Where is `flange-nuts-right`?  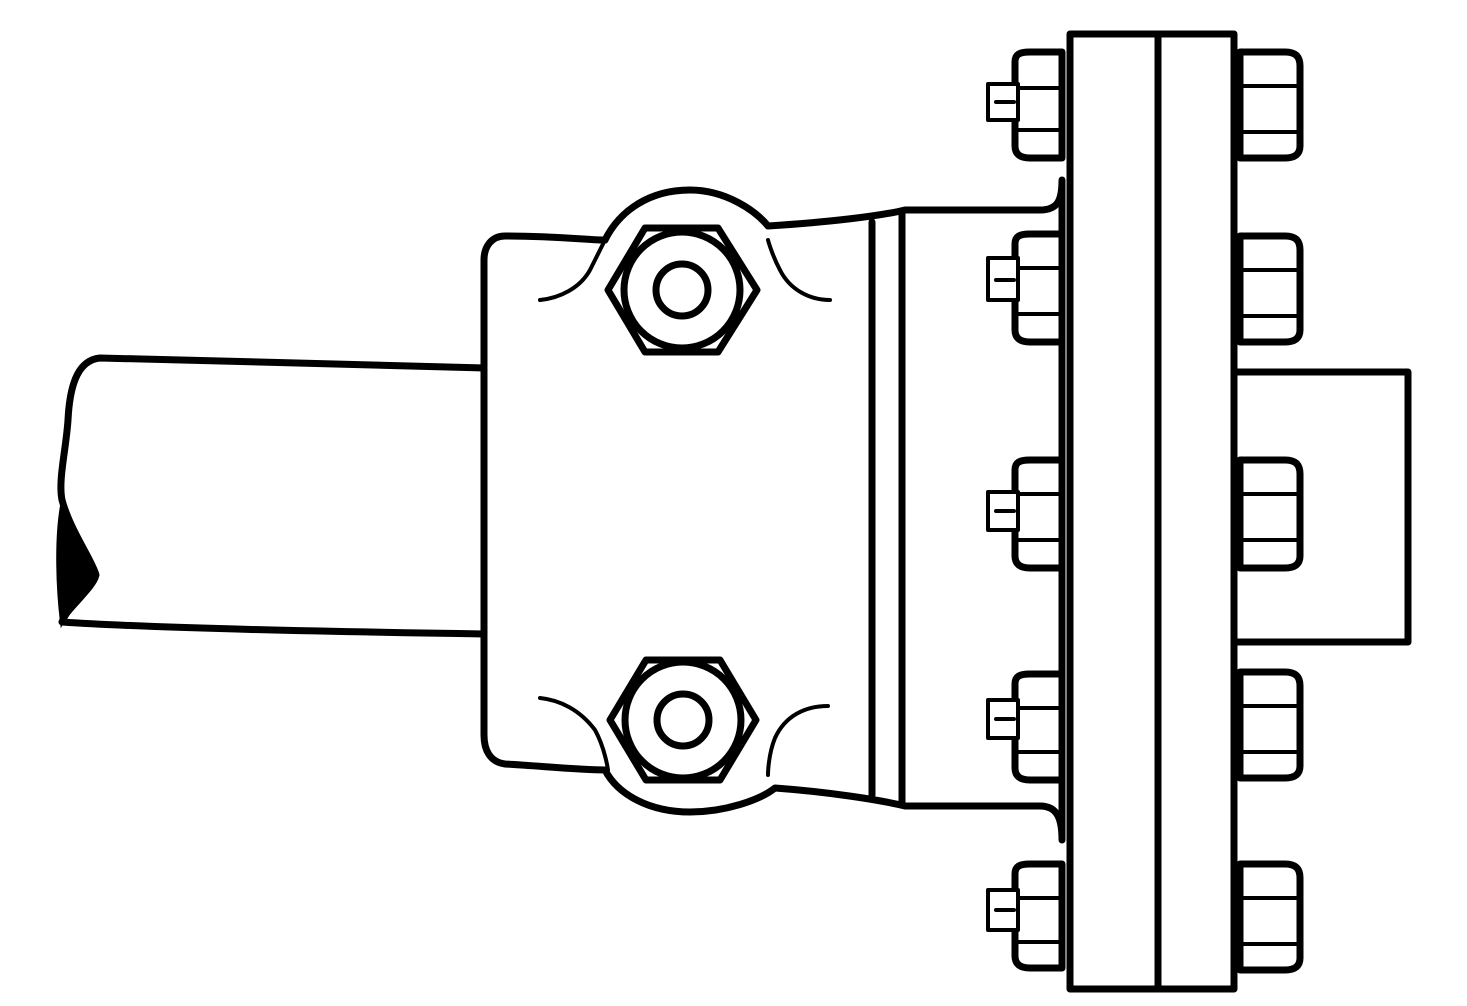
flange-nuts-right is located at coordinates (1270, 511).